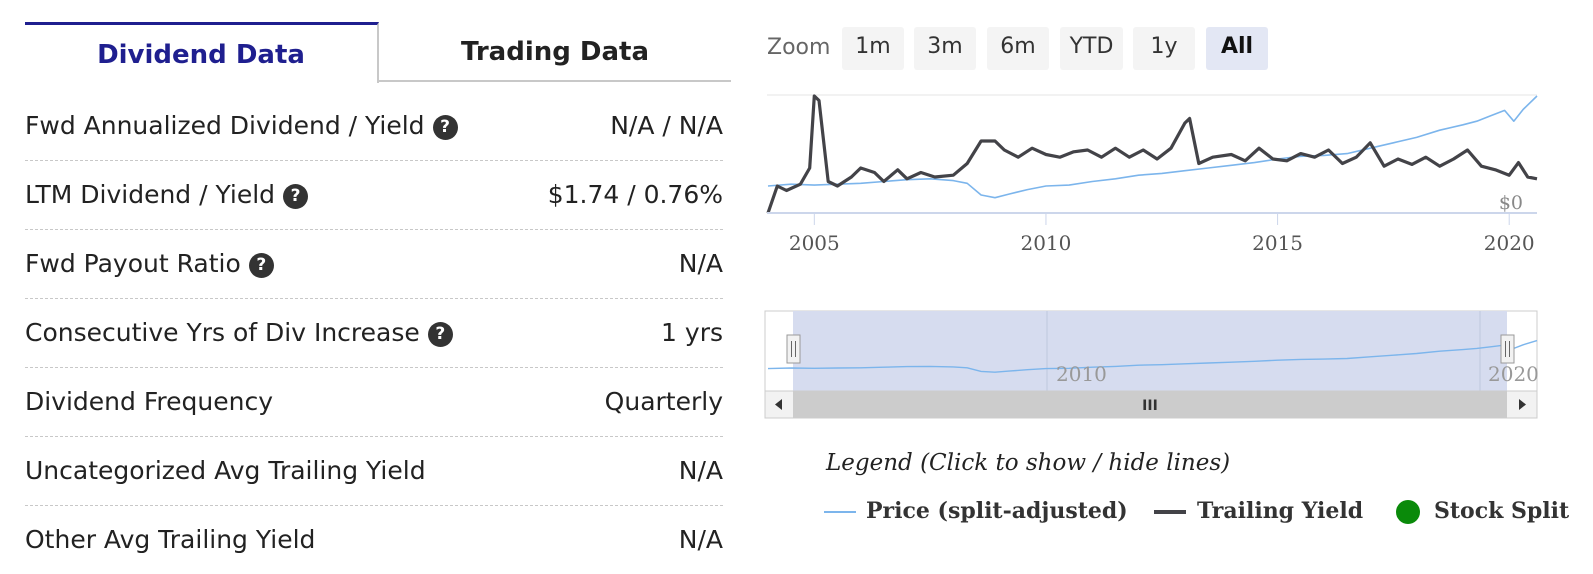 The width and height of the screenshot is (1593, 574). What do you see at coordinates (1170, 512) in the screenshot?
I see `yield-line-swatch` at bounding box center [1170, 512].